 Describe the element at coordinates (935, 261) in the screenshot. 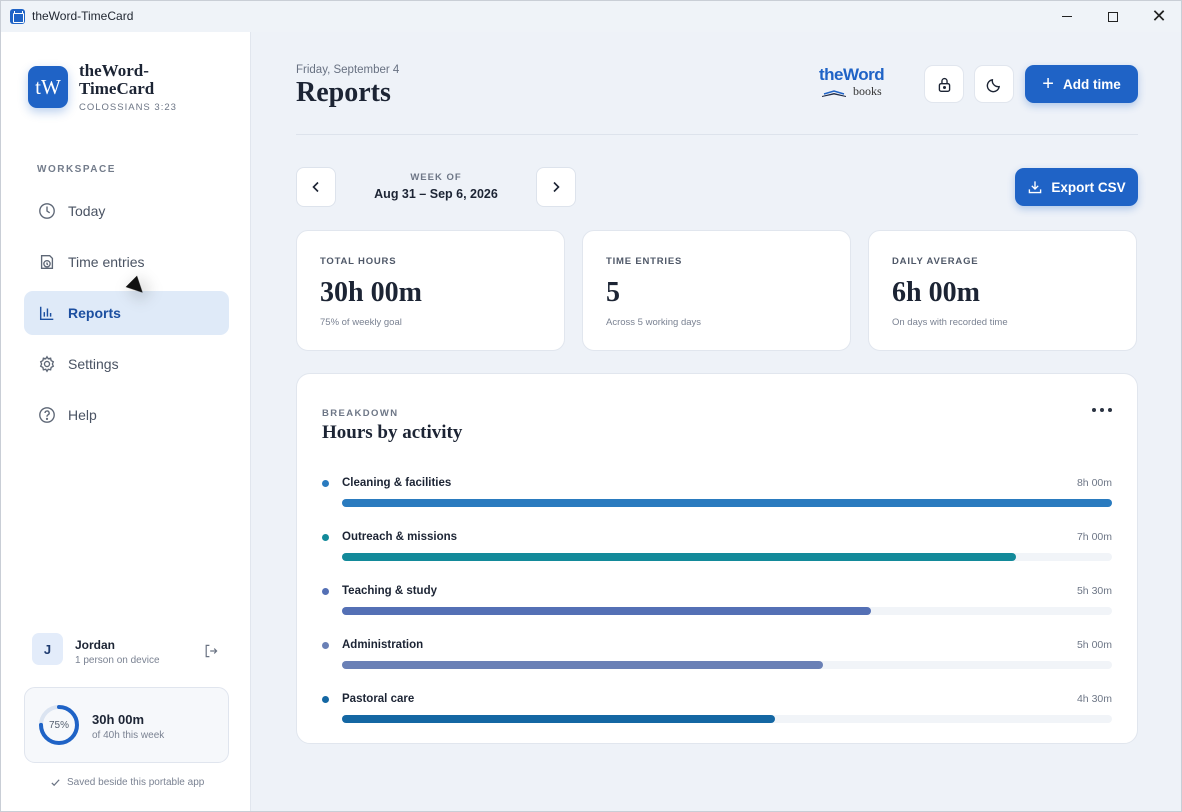

I see `stat-label: DAILY AVERAGE` at that location.